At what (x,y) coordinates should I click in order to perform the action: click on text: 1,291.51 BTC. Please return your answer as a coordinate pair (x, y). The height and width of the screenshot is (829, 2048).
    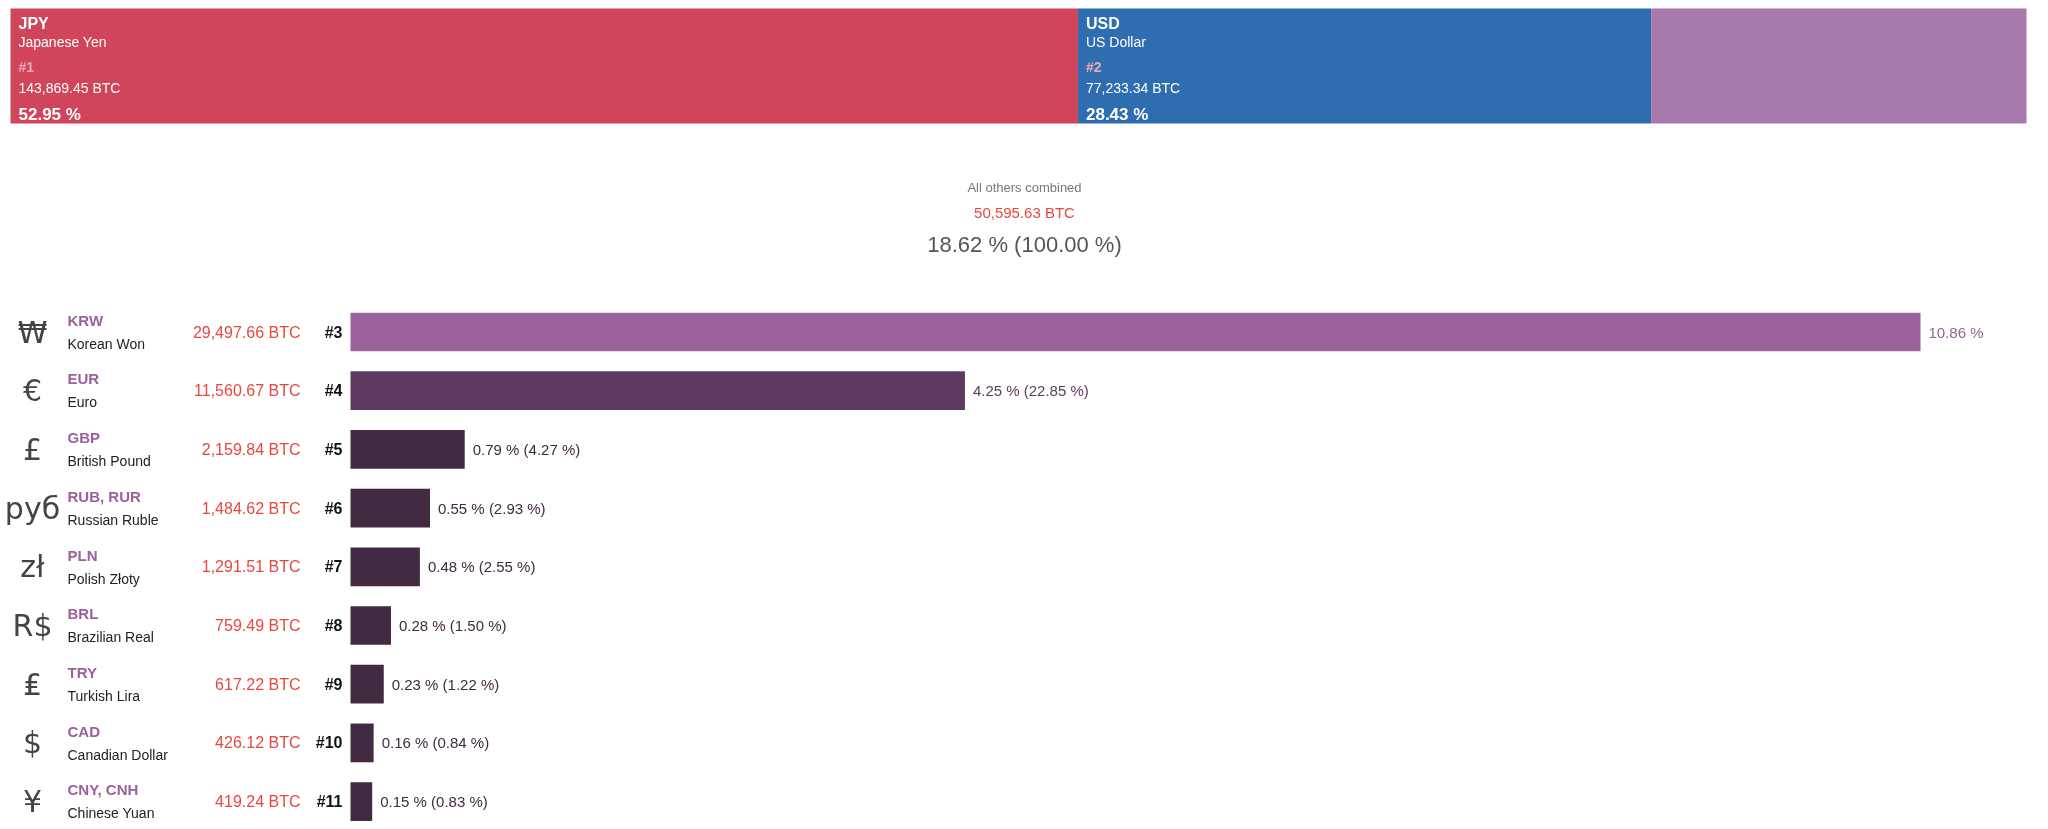
    Looking at the image, I should click on (251, 567).